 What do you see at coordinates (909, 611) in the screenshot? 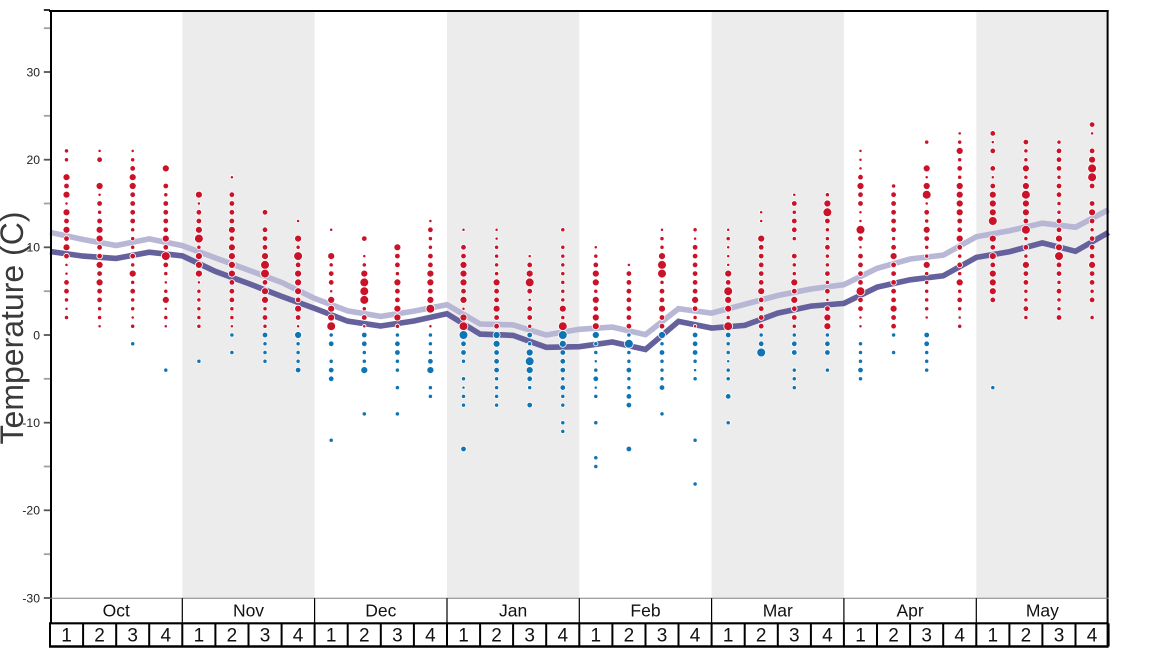
I see `svg-text: Apr` at bounding box center [909, 611].